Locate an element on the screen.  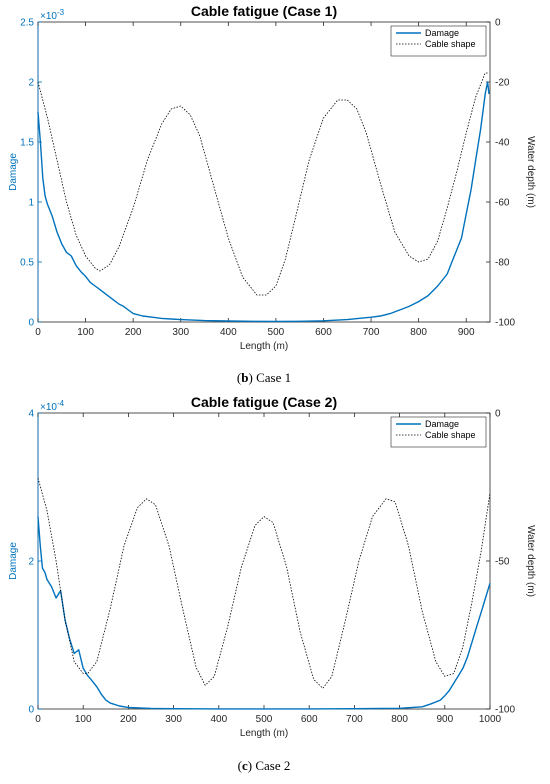
figure-caption: (b) Case 1 is located at coordinates (264, 377).